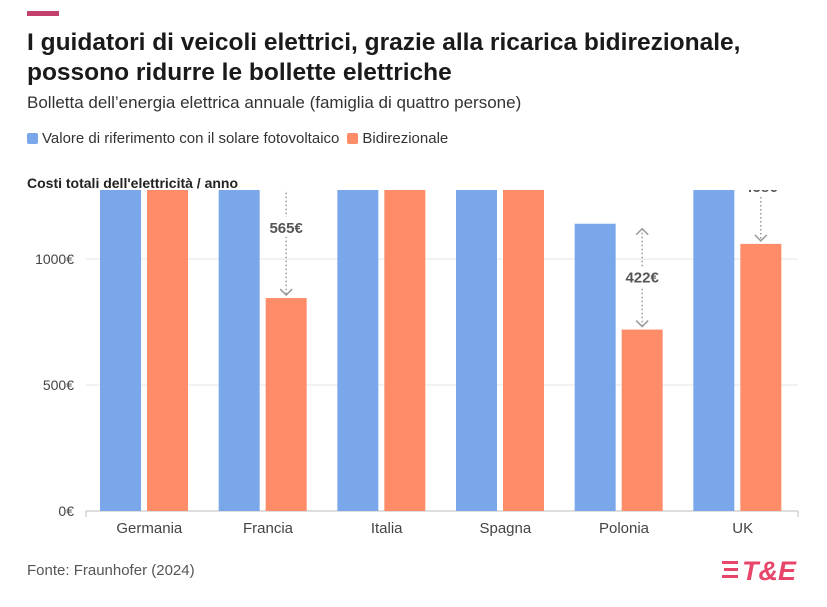 The width and height of the screenshot is (827, 607). What do you see at coordinates (405, 138) in the screenshot?
I see `legend-label-bidirectional: Bidirezionale` at bounding box center [405, 138].